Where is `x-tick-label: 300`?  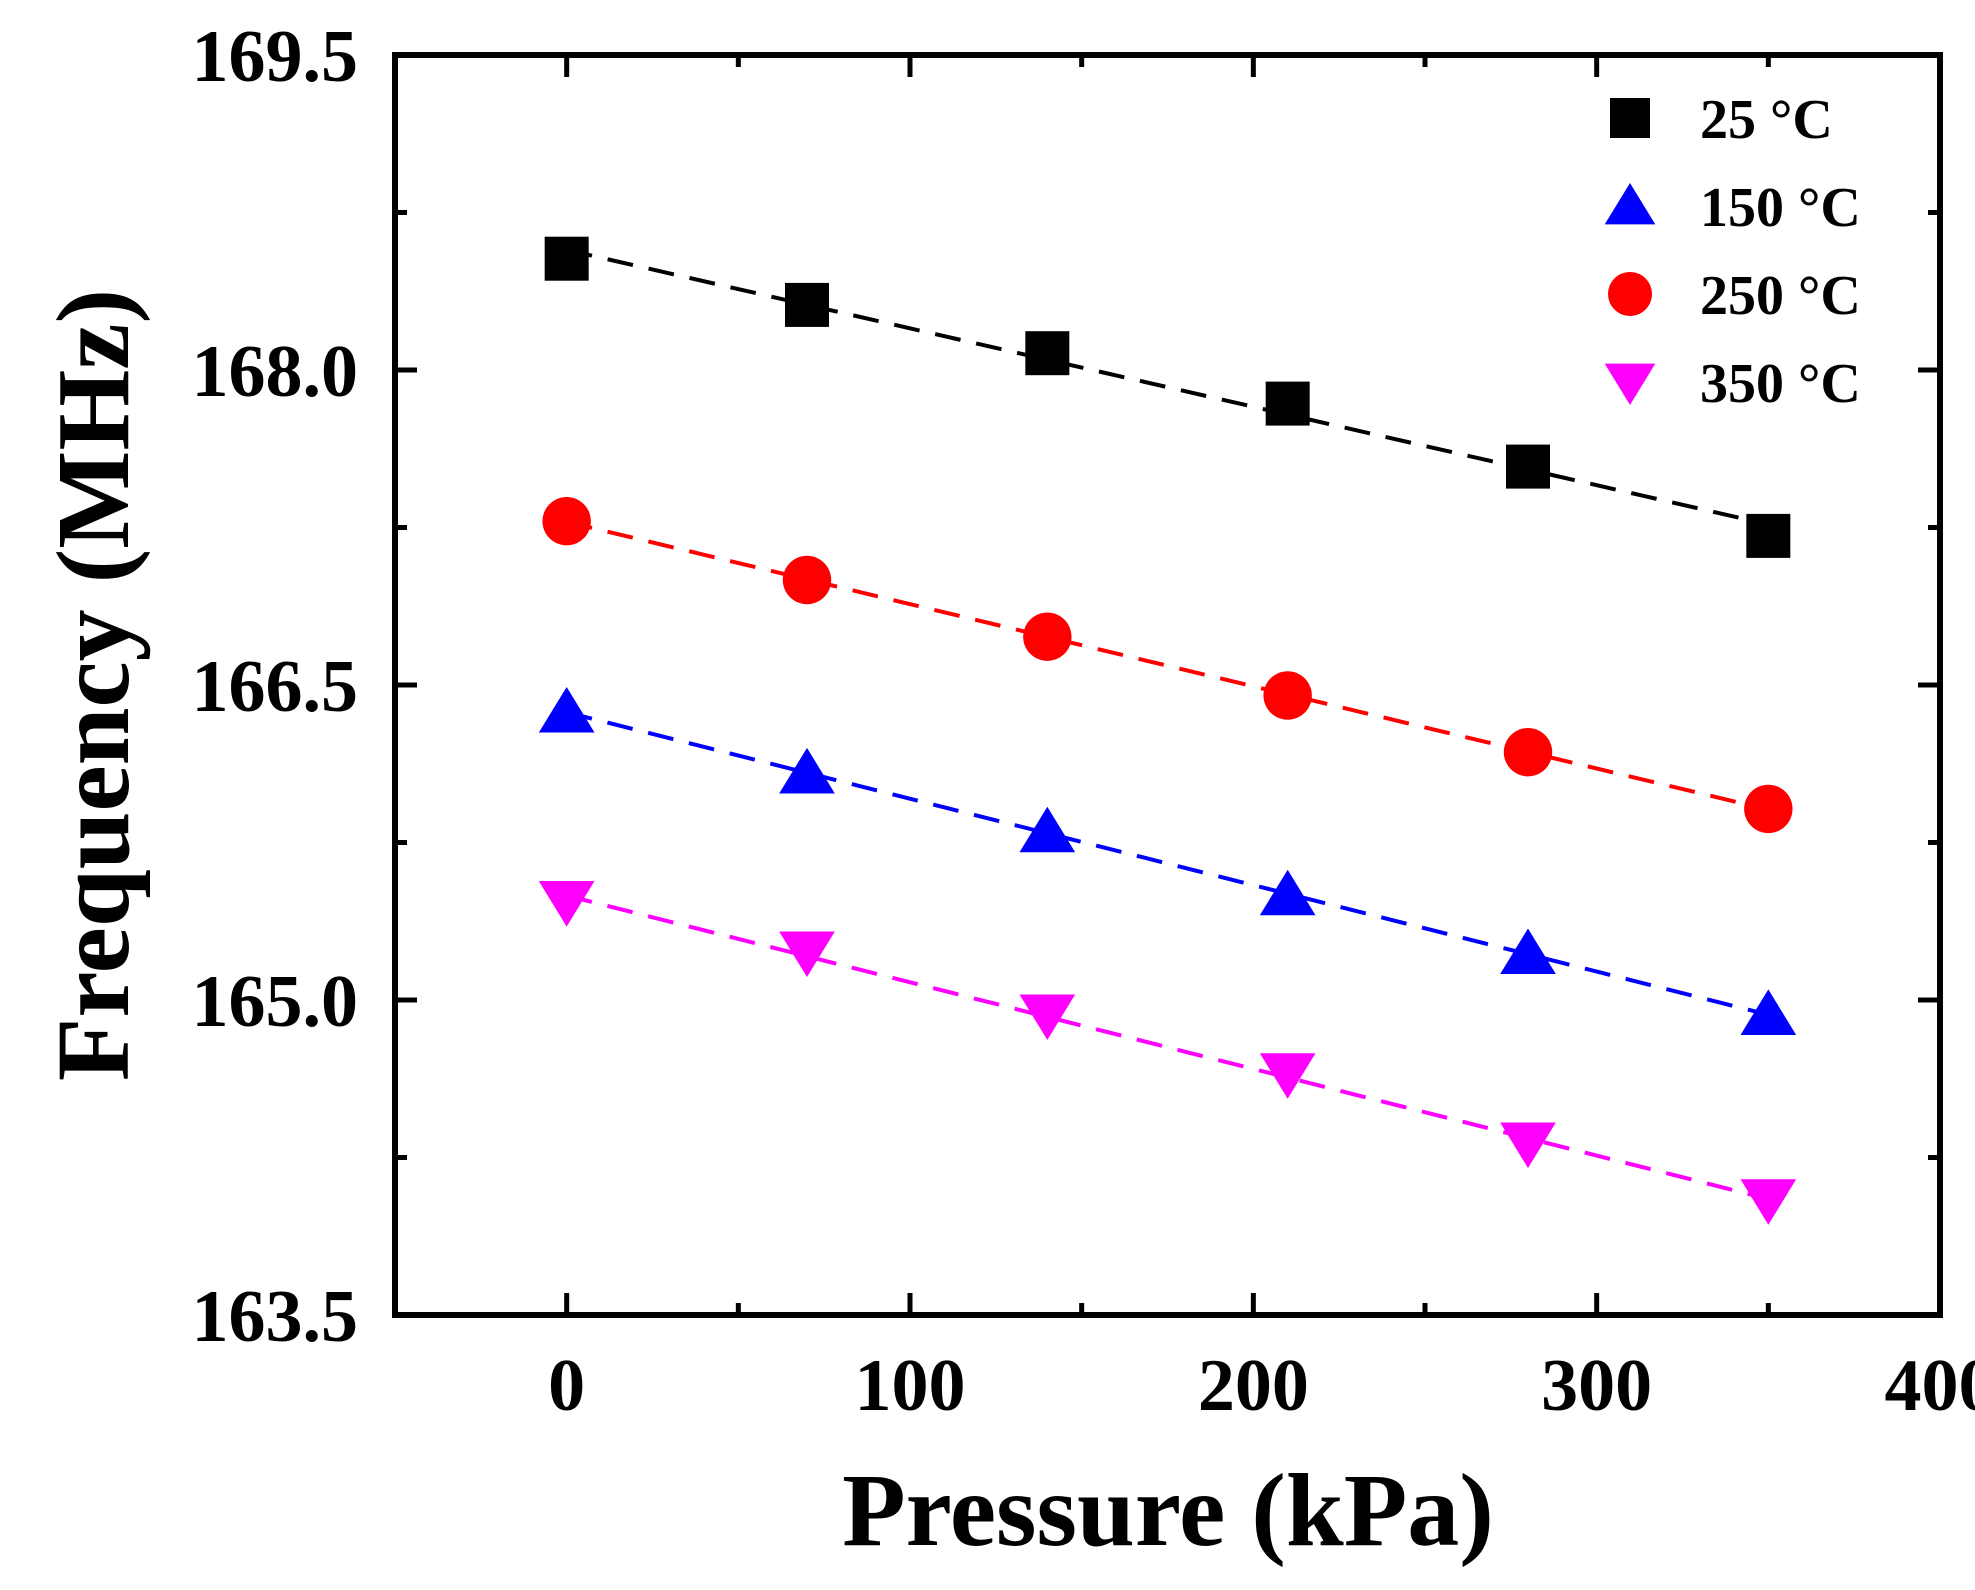
x-tick-label: 300 is located at coordinates (1596, 1386).